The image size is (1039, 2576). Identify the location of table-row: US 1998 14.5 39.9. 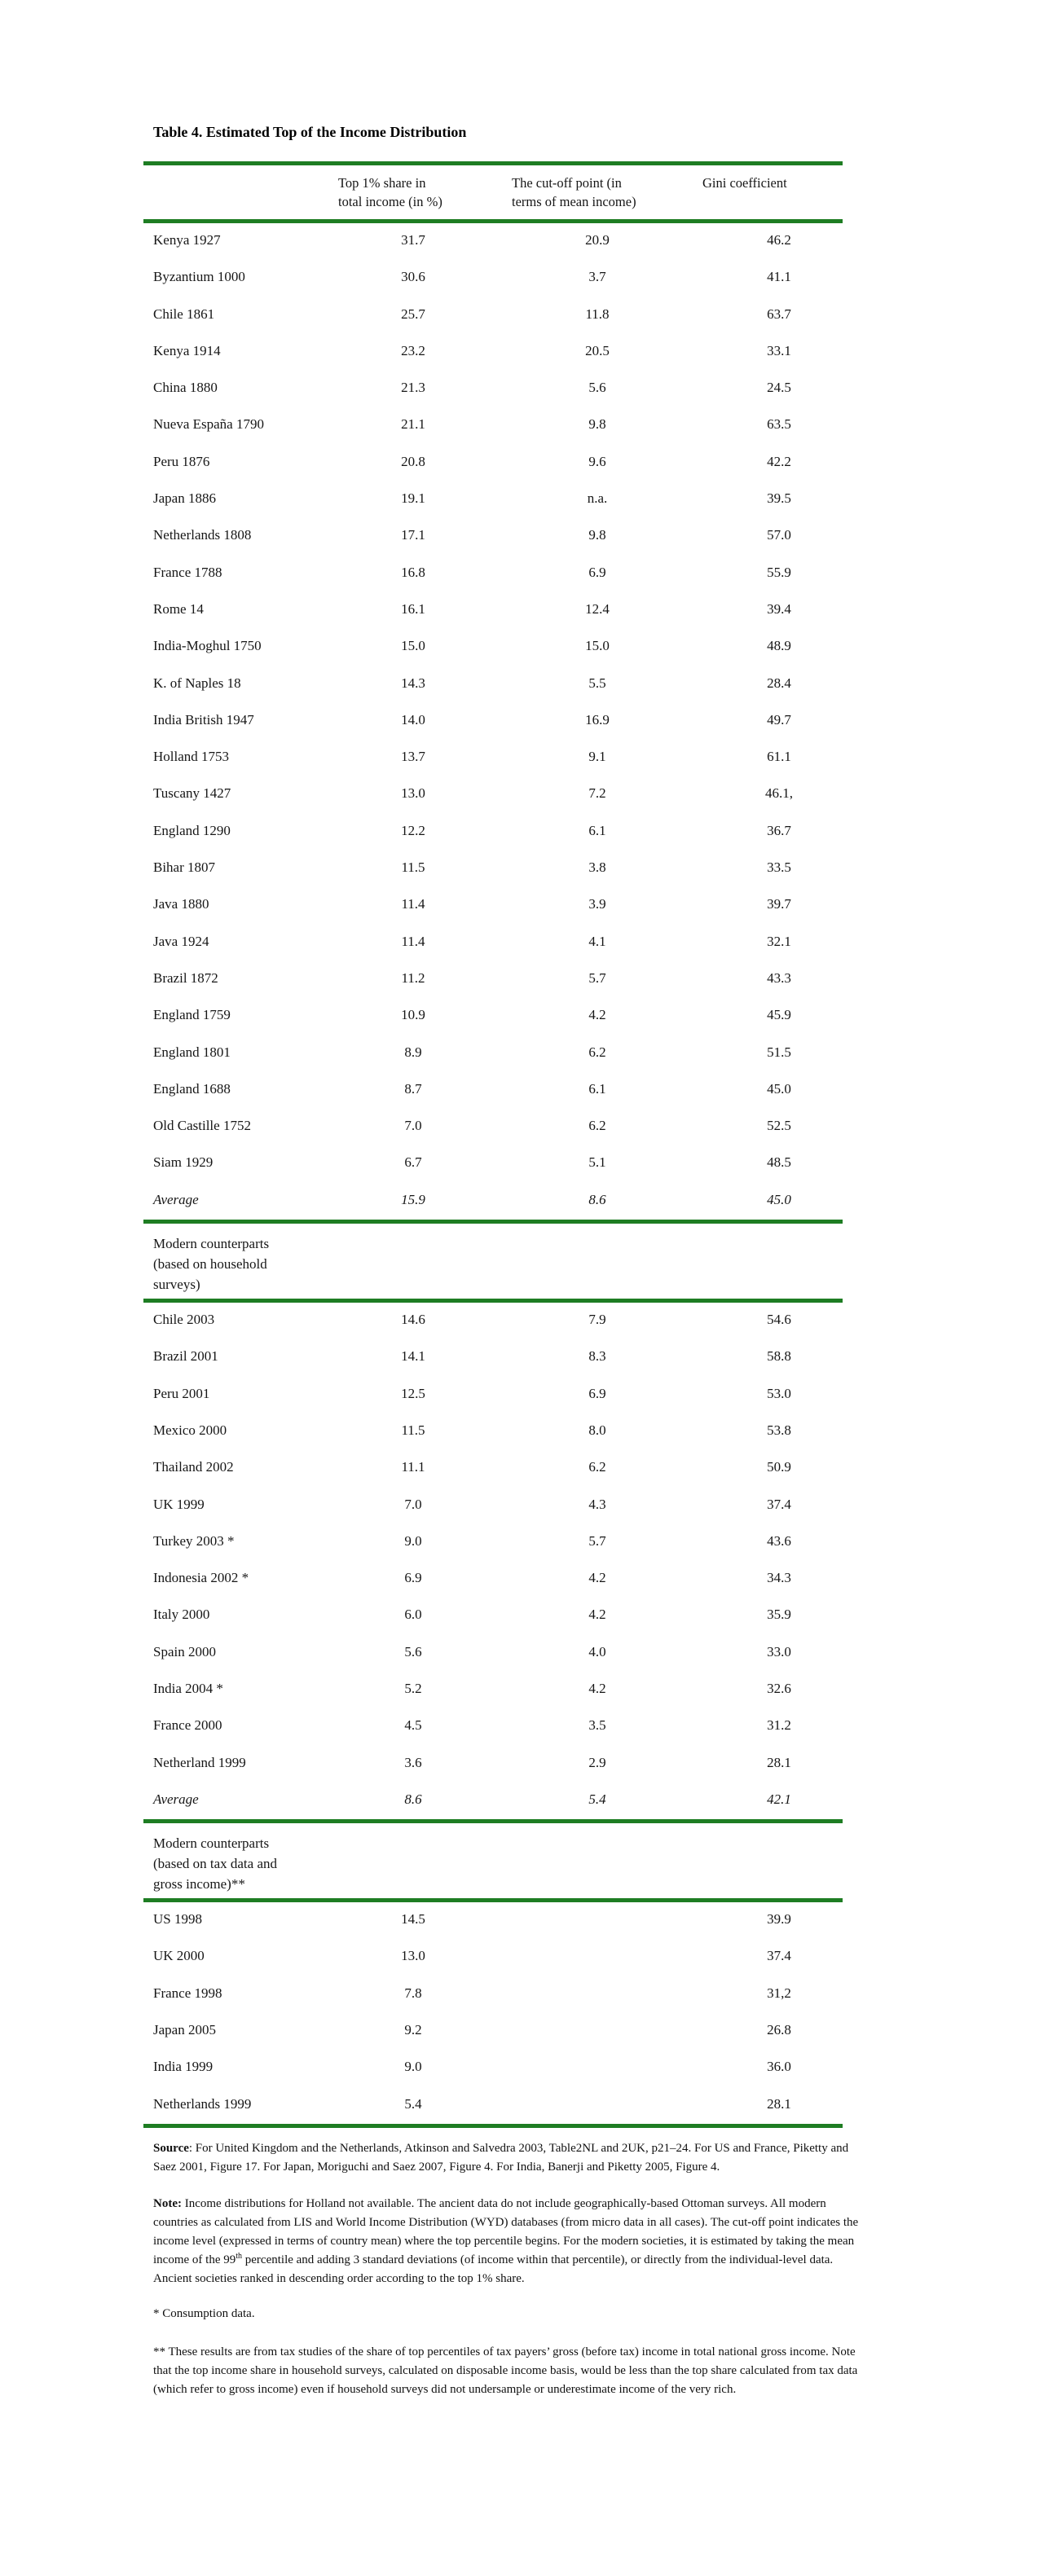
(493, 1920).